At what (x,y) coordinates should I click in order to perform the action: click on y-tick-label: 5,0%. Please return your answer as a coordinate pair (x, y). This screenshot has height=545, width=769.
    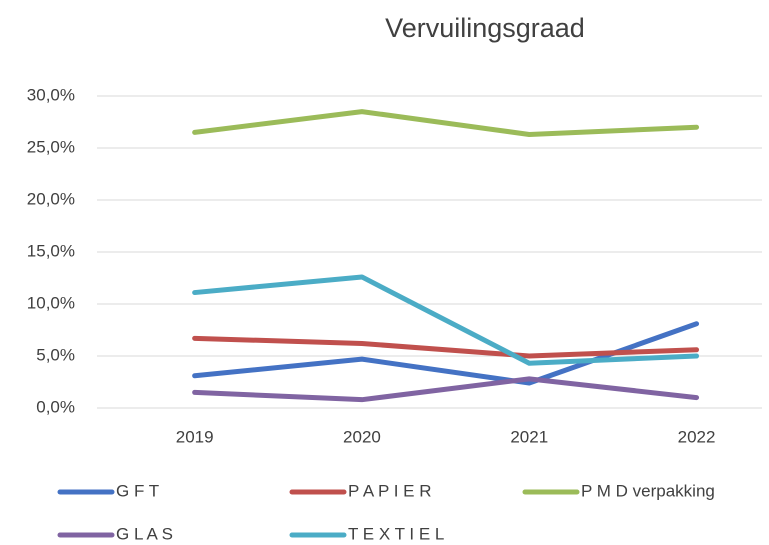
    Looking at the image, I should click on (55, 354).